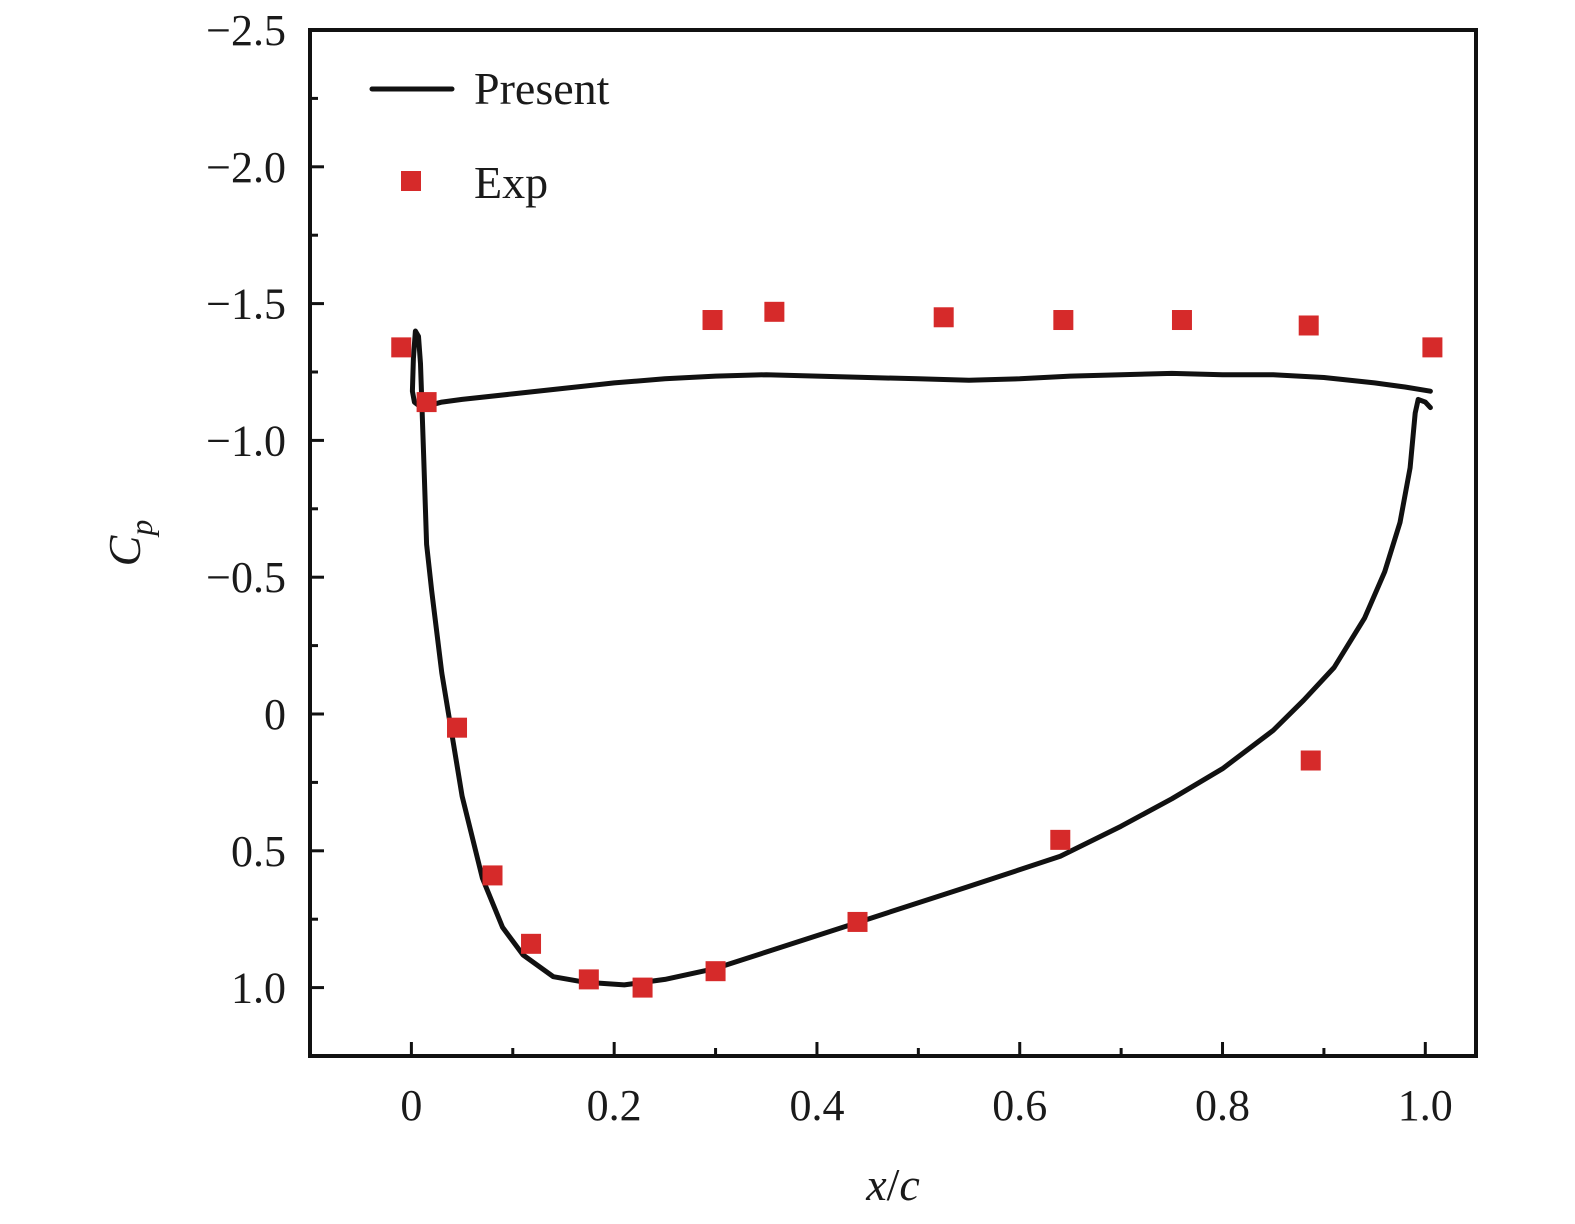  Describe the element at coordinates (909, 1184) in the screenshot. I see `x-axis-title-den: c` at that location.